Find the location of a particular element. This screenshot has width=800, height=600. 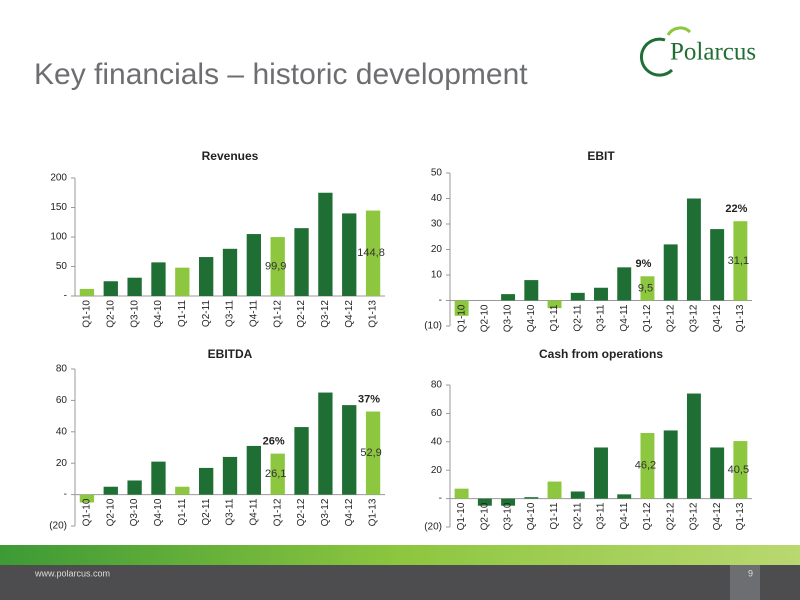

margin-label: 9% is located at coordinates (644, 264).